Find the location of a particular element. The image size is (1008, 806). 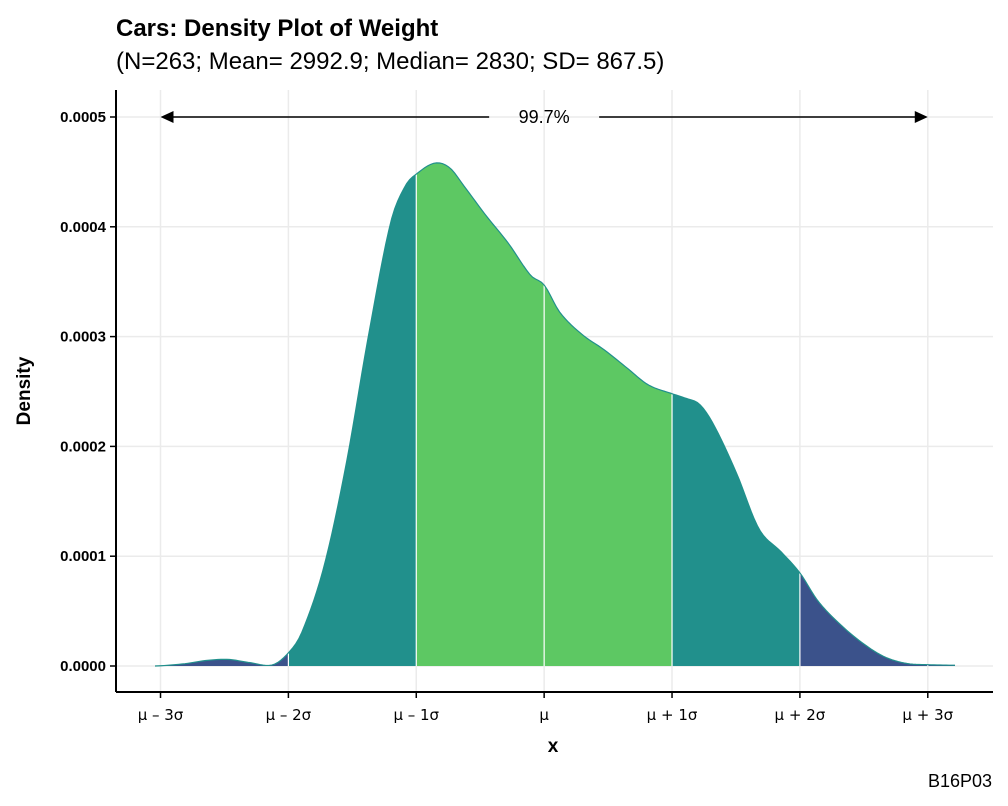

x-tick-label: μ is located at coordinates (544, 715).